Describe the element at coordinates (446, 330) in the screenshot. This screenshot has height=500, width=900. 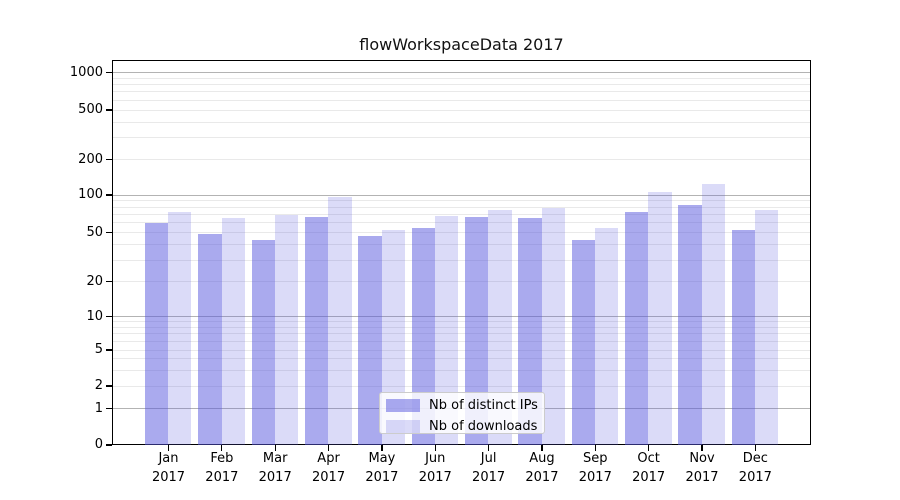
I see `bar-downloads-jun` at that location.